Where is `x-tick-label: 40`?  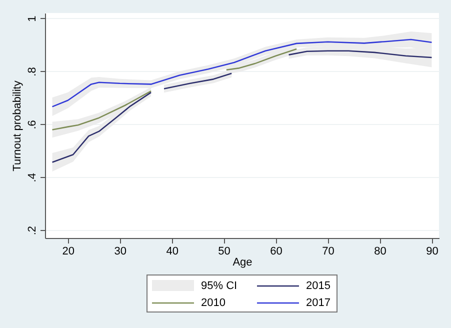
x-tick-label: 40 is located at coordinates (172, 252).